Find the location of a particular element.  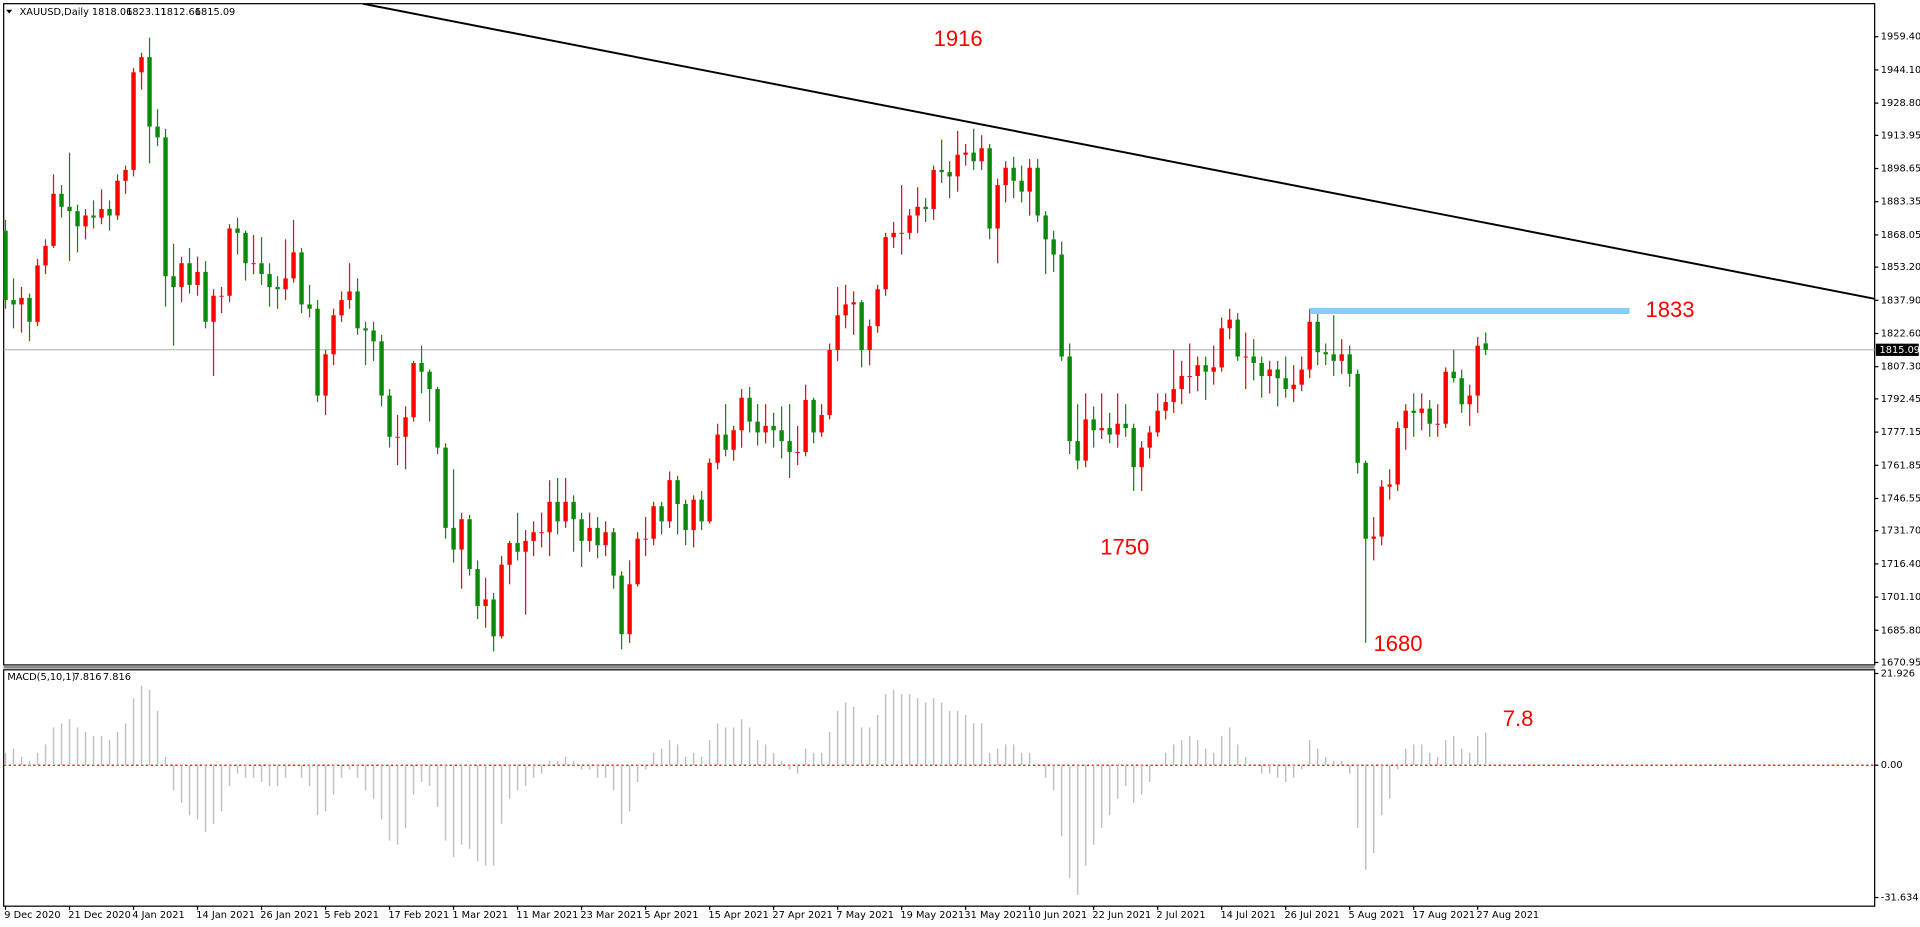

x-tick-label: 4 Jan 2021 is located at coordinates (158, 915).